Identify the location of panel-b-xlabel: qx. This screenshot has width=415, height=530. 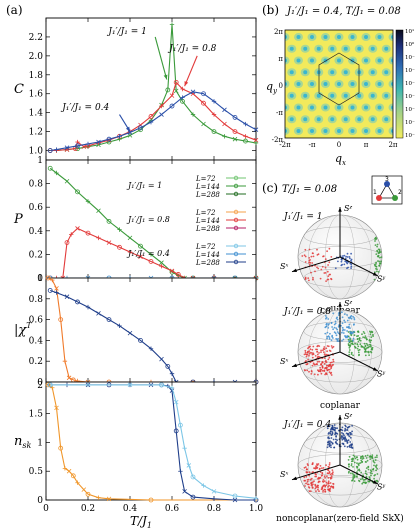
(340, 159).